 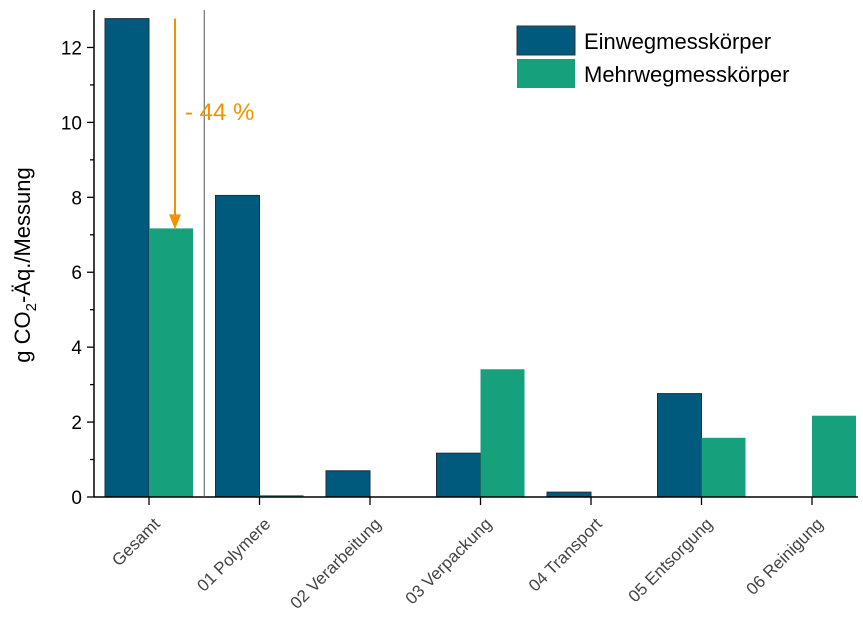 I want to click on category-label-4: 04 Transport, so click(x=565, y=554).